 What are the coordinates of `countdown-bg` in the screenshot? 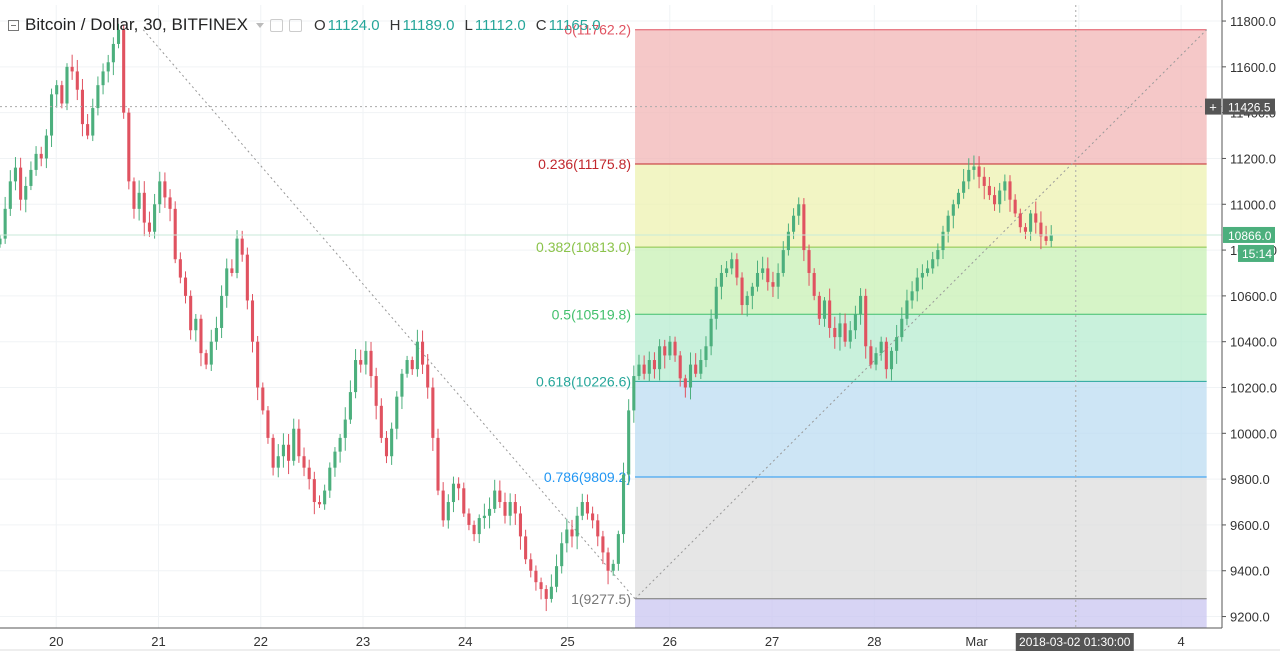 It's located at (1256, 253).